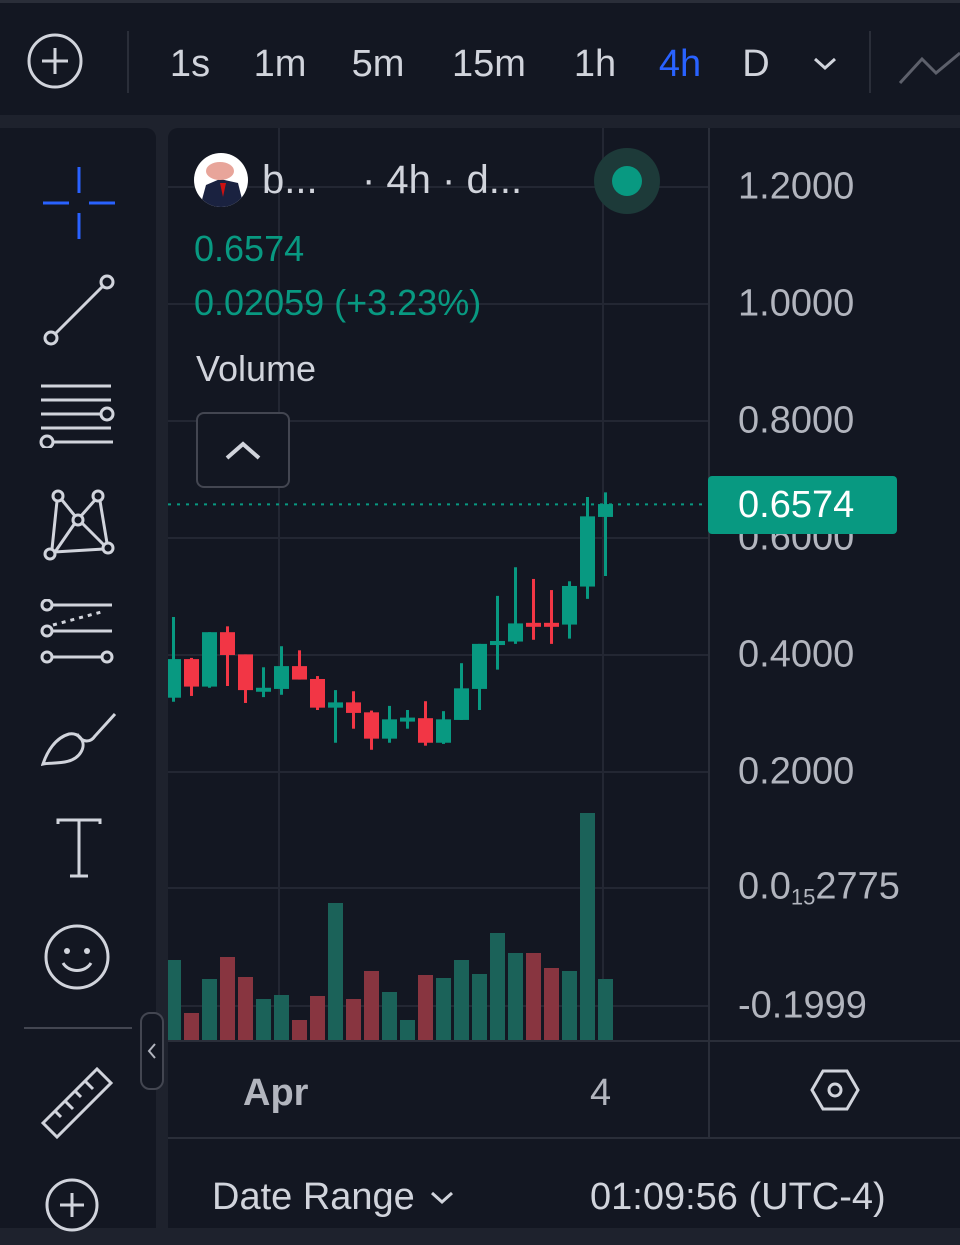 This screenshot has height=1245, width=960. Describe the element at coordinates (78, 1028) in the screenshot. I see `toolbar-divider` at that location.